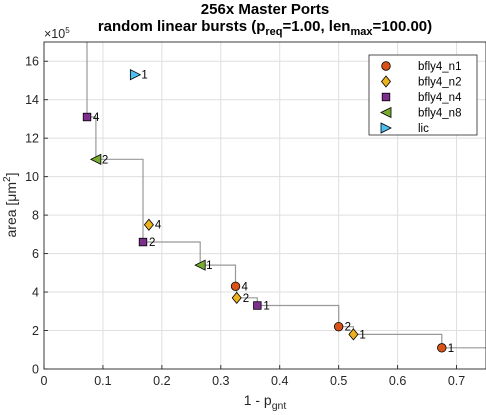  Describe the element at coordinates (10, 205) in the screenshot. I see `y-axis-label: area [μm2]` at that location.